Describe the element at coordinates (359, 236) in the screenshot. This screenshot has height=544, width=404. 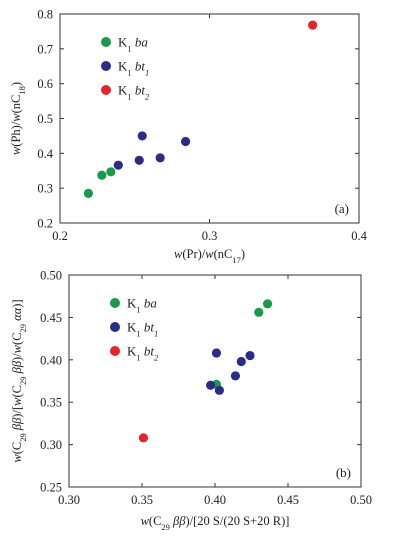
I see `panel-a-x-tick-label-2: 0.4` at that location.